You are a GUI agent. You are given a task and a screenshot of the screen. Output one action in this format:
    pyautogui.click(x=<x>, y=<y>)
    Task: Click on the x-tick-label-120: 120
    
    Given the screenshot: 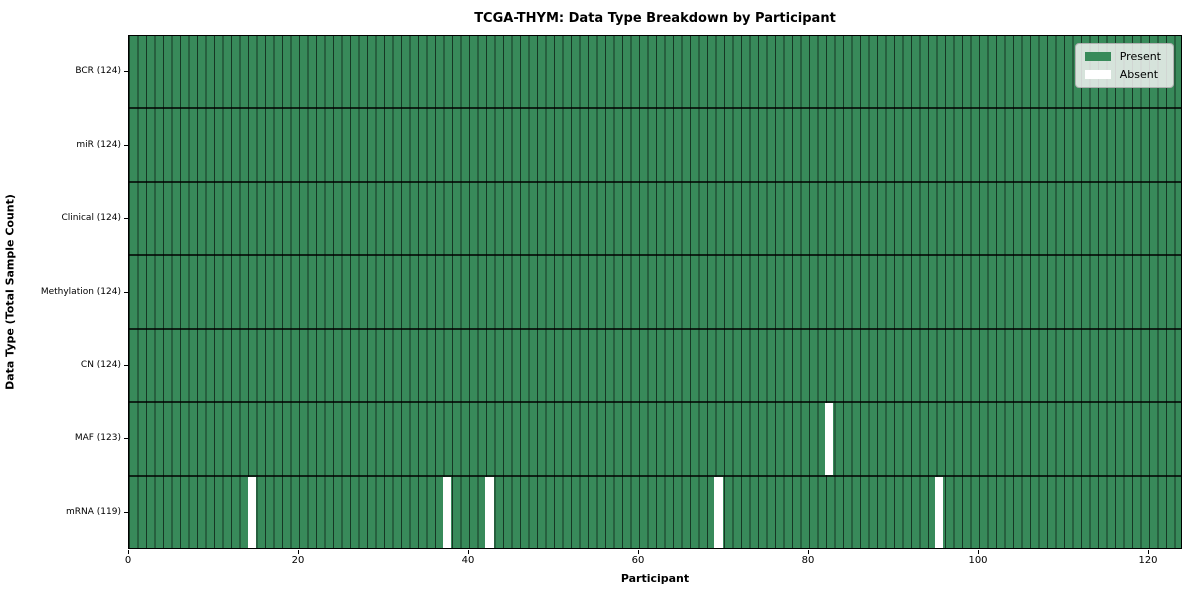 What is the action you would take?
    pyautogui.click(x=1148, y=560)
    